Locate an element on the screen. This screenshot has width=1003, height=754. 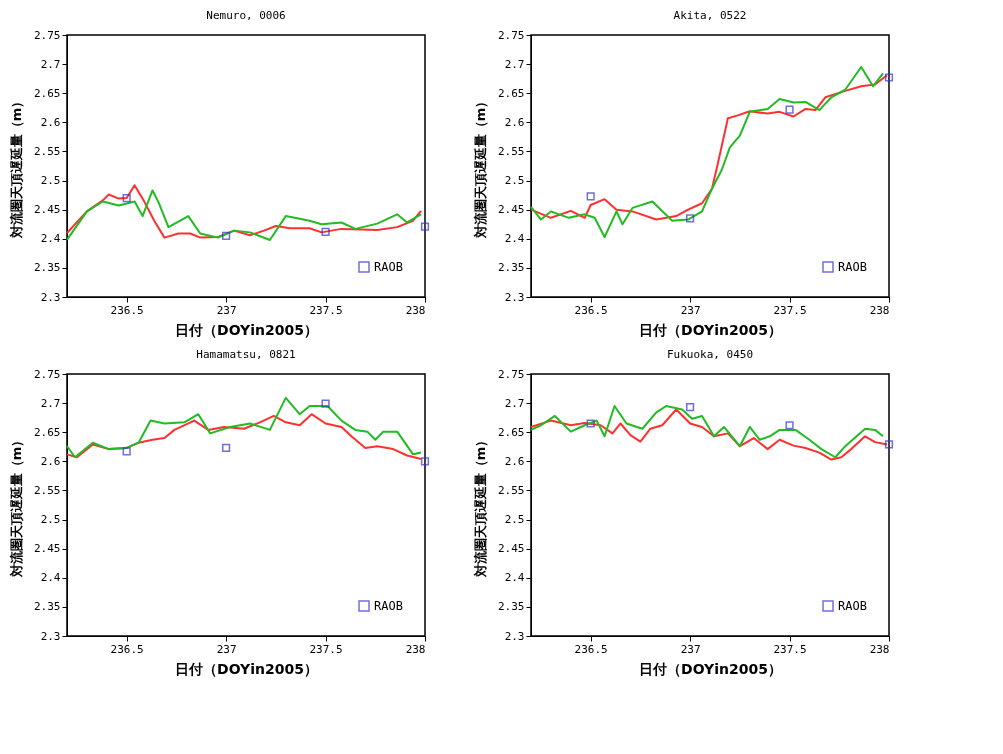
line-series is located at coordinates (244, 427).